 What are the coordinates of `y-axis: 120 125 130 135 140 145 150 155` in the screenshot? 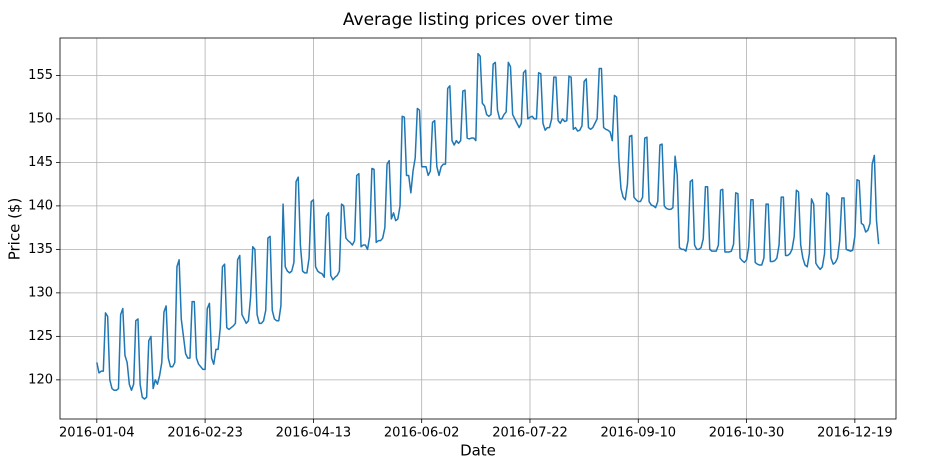 It's located at (44, 227).